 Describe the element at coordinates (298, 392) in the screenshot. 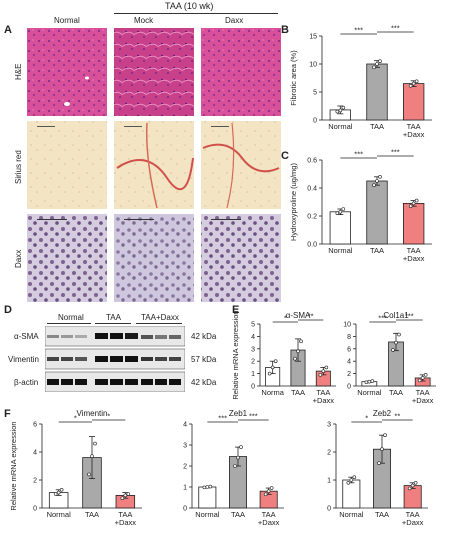

I see `chart-e1-category-label: TAA` at that location.